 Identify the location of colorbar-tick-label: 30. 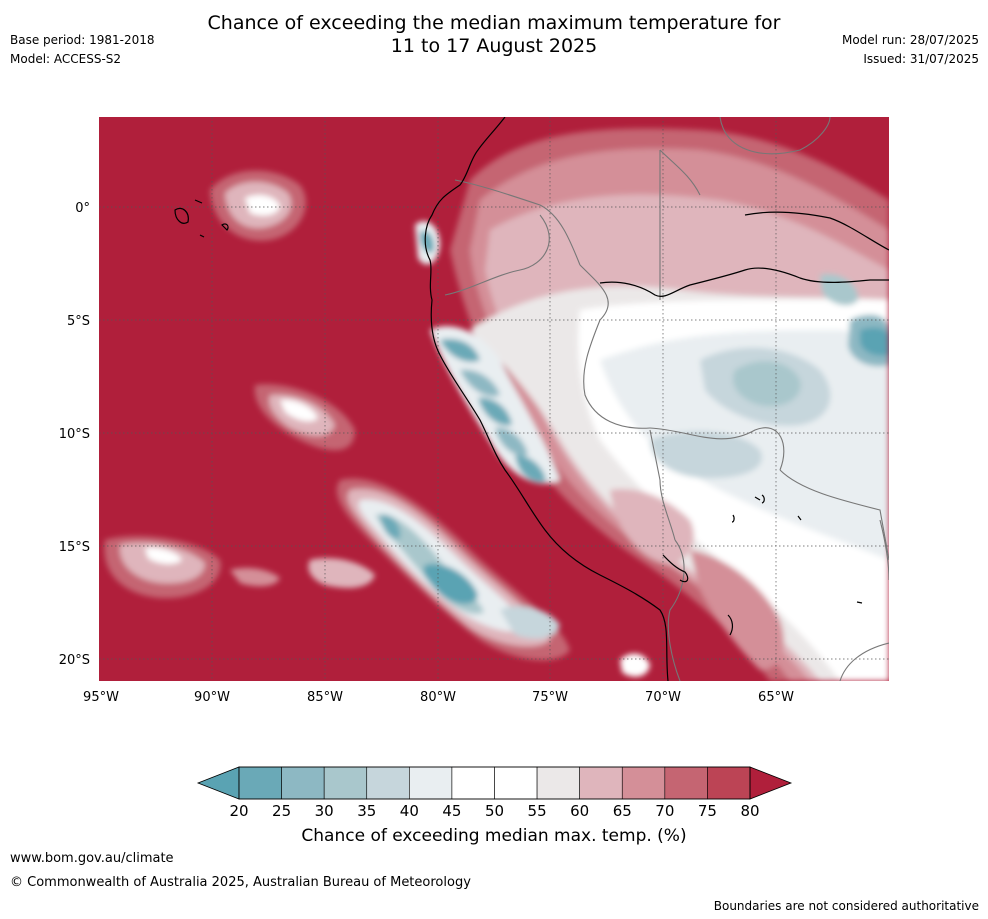
(324, 811).